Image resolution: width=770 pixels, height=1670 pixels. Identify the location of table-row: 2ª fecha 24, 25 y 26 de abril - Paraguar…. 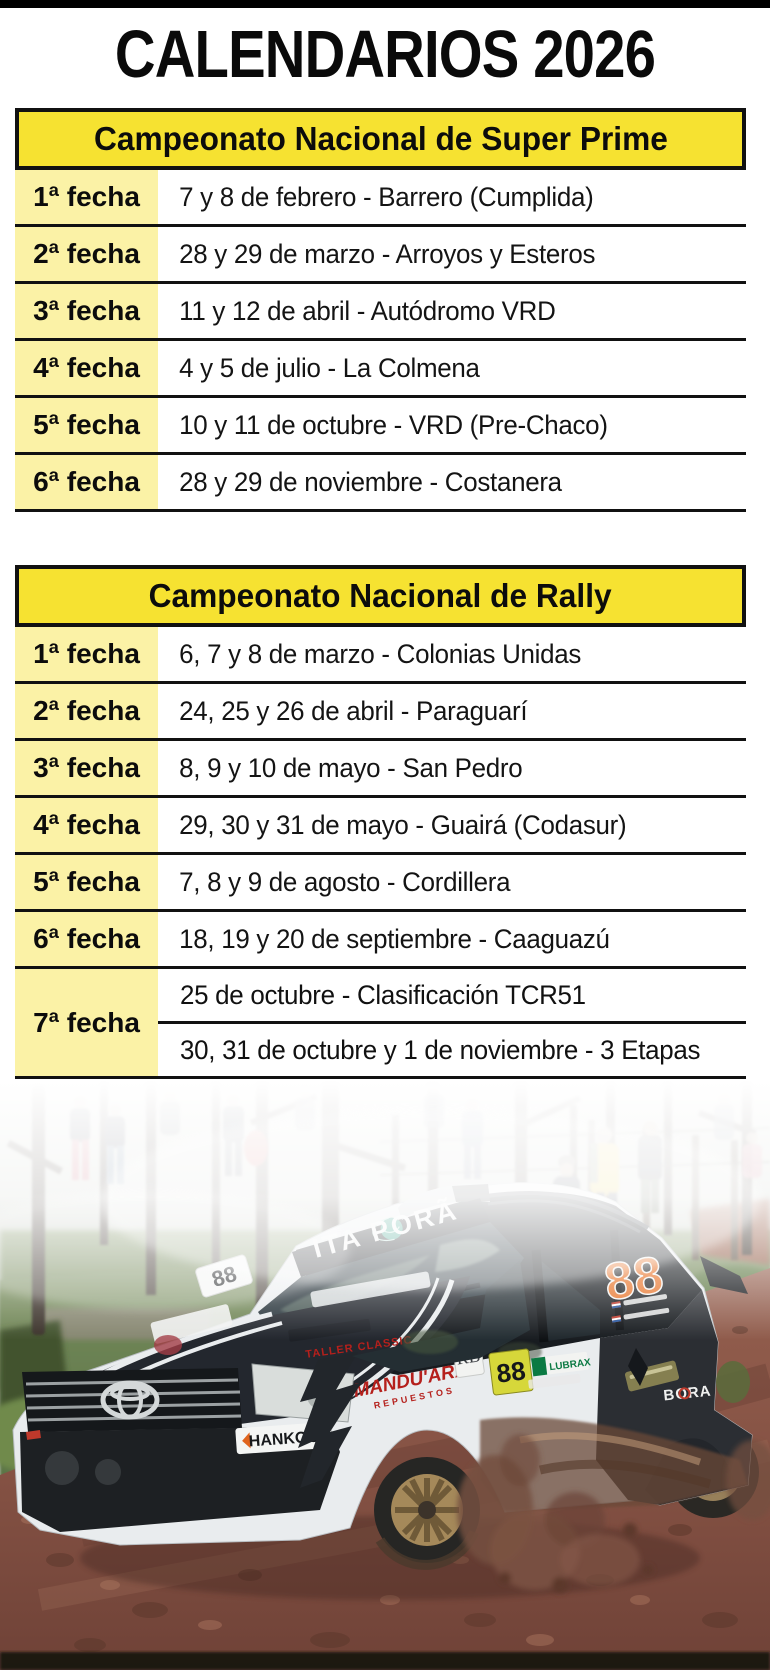
(380, 712).